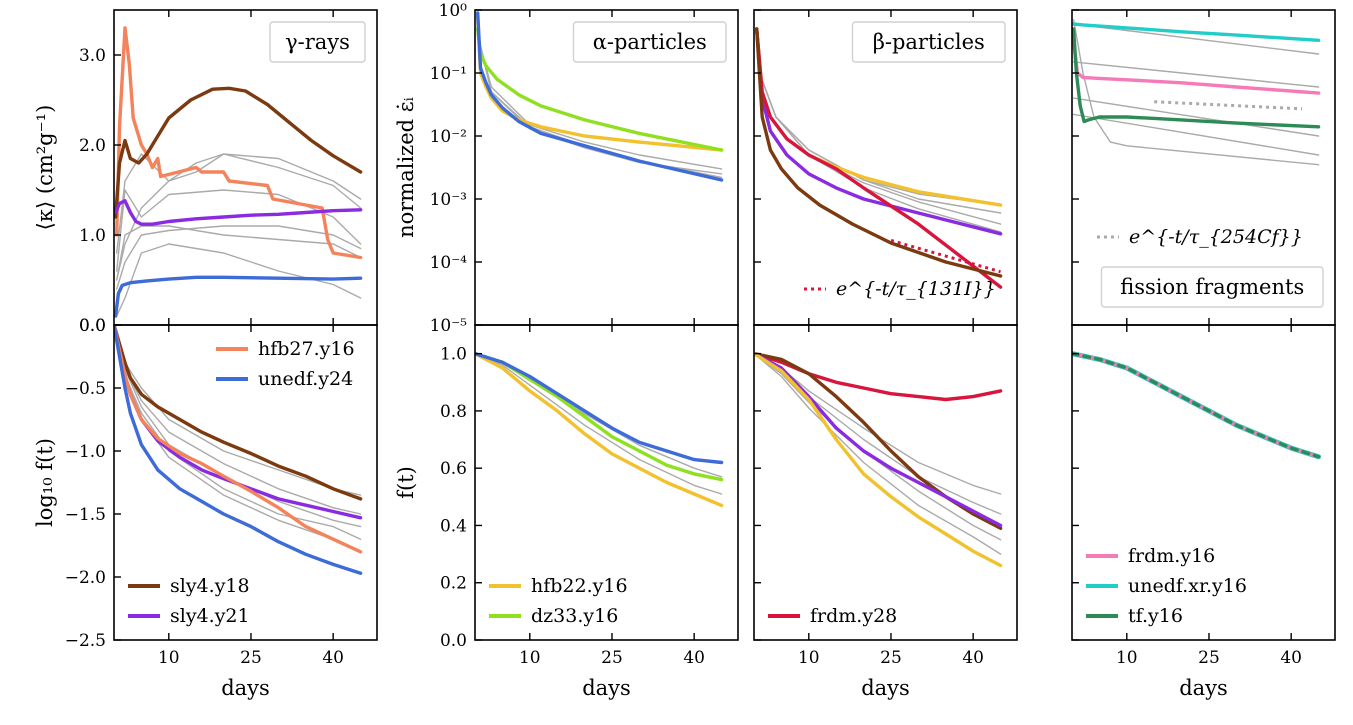 This screenshot has height=725, width=1353. I want to click on panel-title: fission fragments, so click(1212, 287).